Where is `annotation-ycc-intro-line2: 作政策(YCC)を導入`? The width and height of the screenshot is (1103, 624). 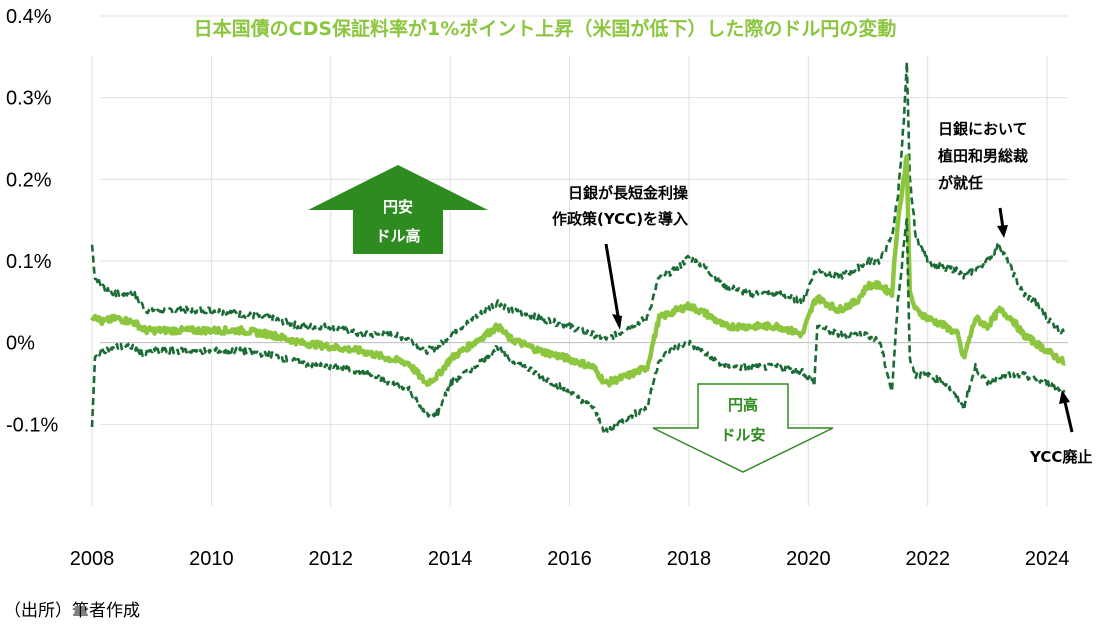
annotation-ycc-intro-line2: 作政策(YCC)を導入 is located at coordinates (620, 219).